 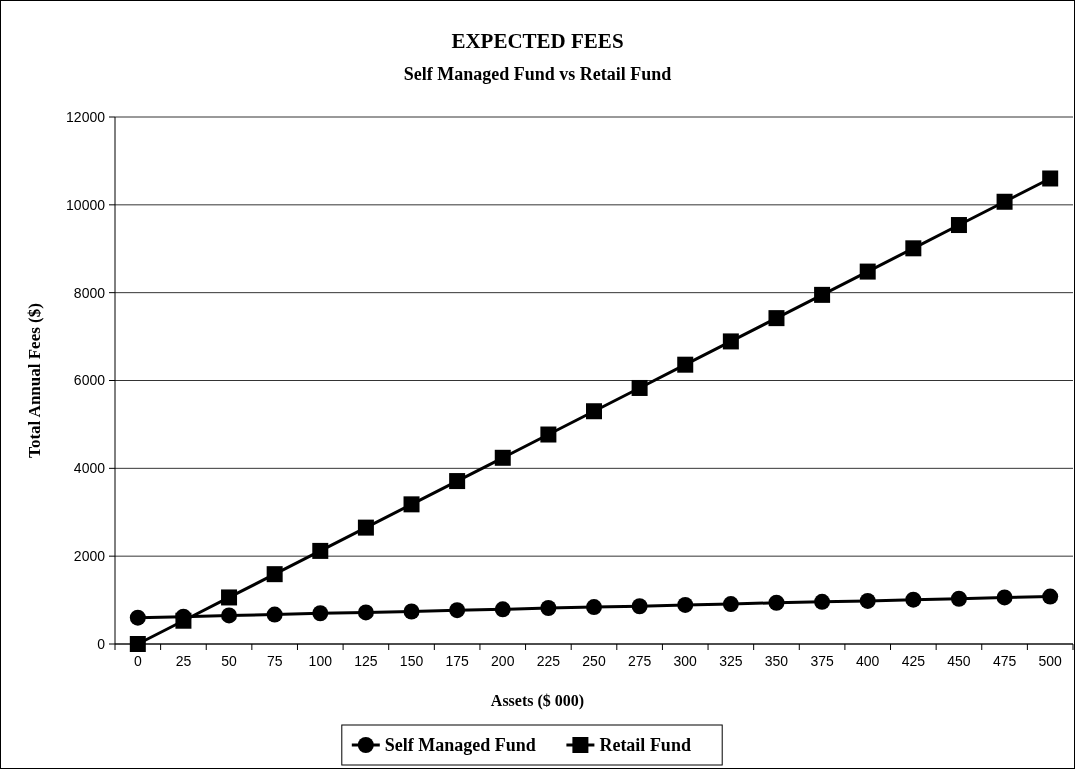 What do you see at coordinates (86, 204) in the screenshot?
I see `y-tick-label: 10000` at bounding box center [86, 204].